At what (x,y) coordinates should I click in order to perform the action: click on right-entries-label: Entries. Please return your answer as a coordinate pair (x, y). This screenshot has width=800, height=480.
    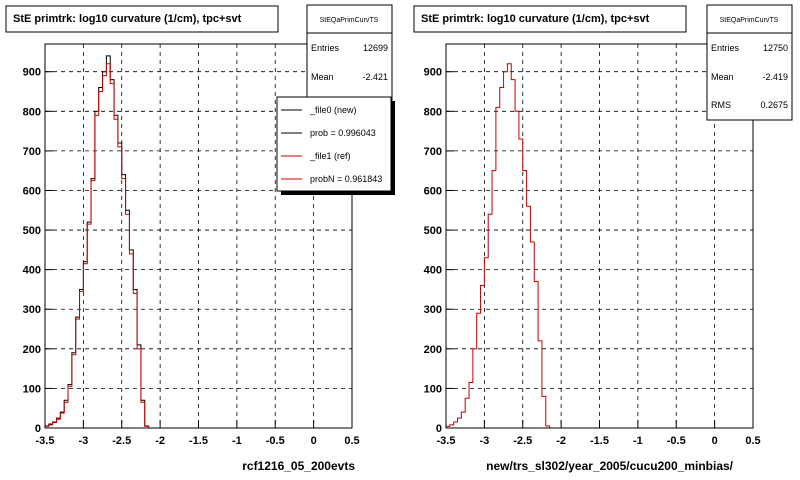
    Looking at the image, I should click on (725, 48).